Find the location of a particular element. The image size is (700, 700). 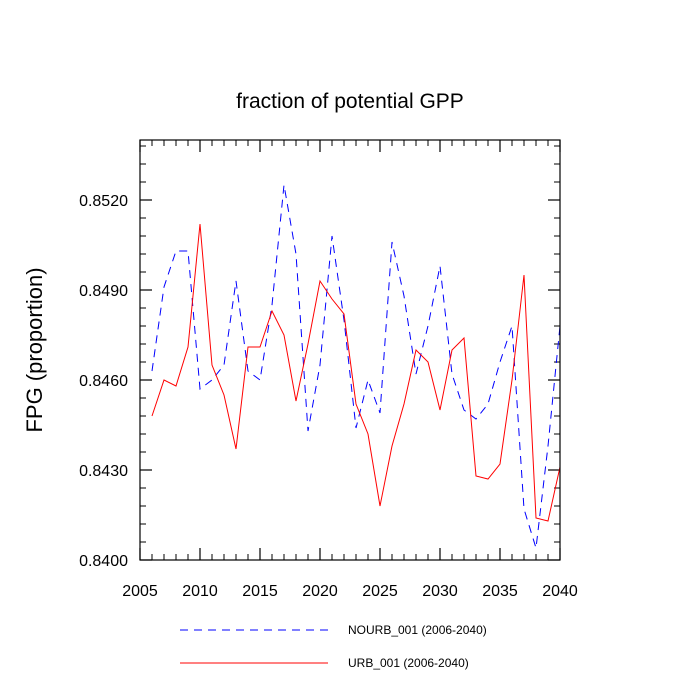

y-tick-label: 0.8460 is located at coordinates (103, 381).